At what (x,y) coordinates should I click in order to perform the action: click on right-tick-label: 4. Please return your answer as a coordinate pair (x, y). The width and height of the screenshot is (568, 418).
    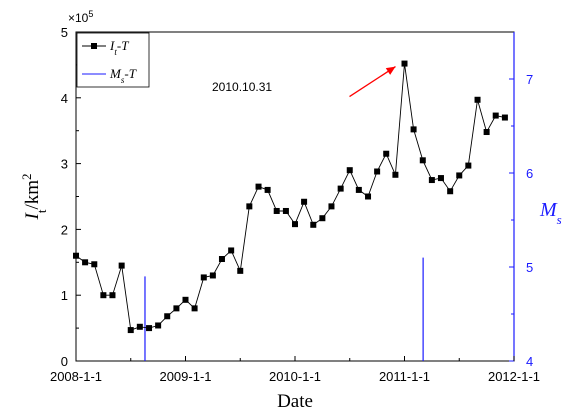
    Looking at the image, I should click on (529, 361).